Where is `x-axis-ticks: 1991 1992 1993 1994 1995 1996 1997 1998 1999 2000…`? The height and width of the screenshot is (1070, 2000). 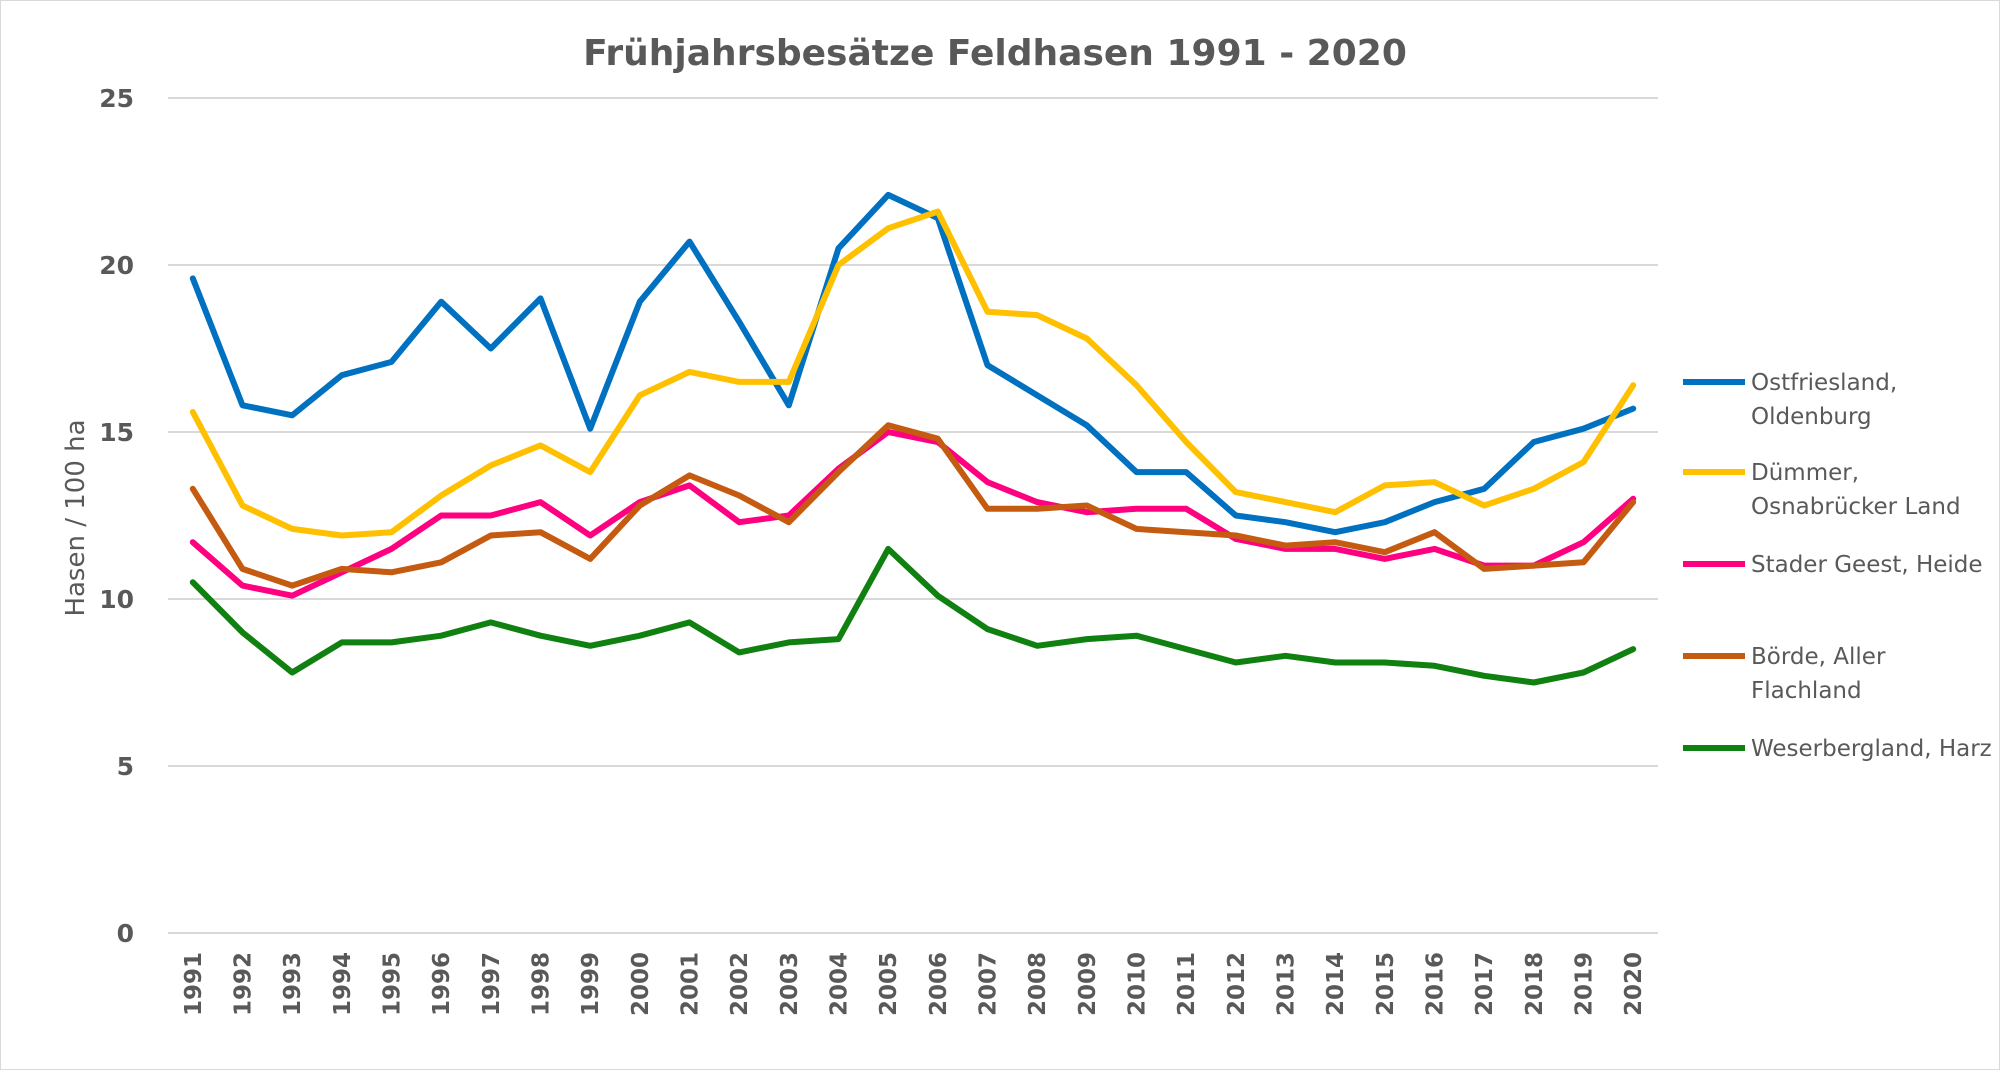 x-axis-ticks: 1991 1992 1993 1994 1995 1996 1997 1998 1999 2000… is located at coordinates (914, 984).